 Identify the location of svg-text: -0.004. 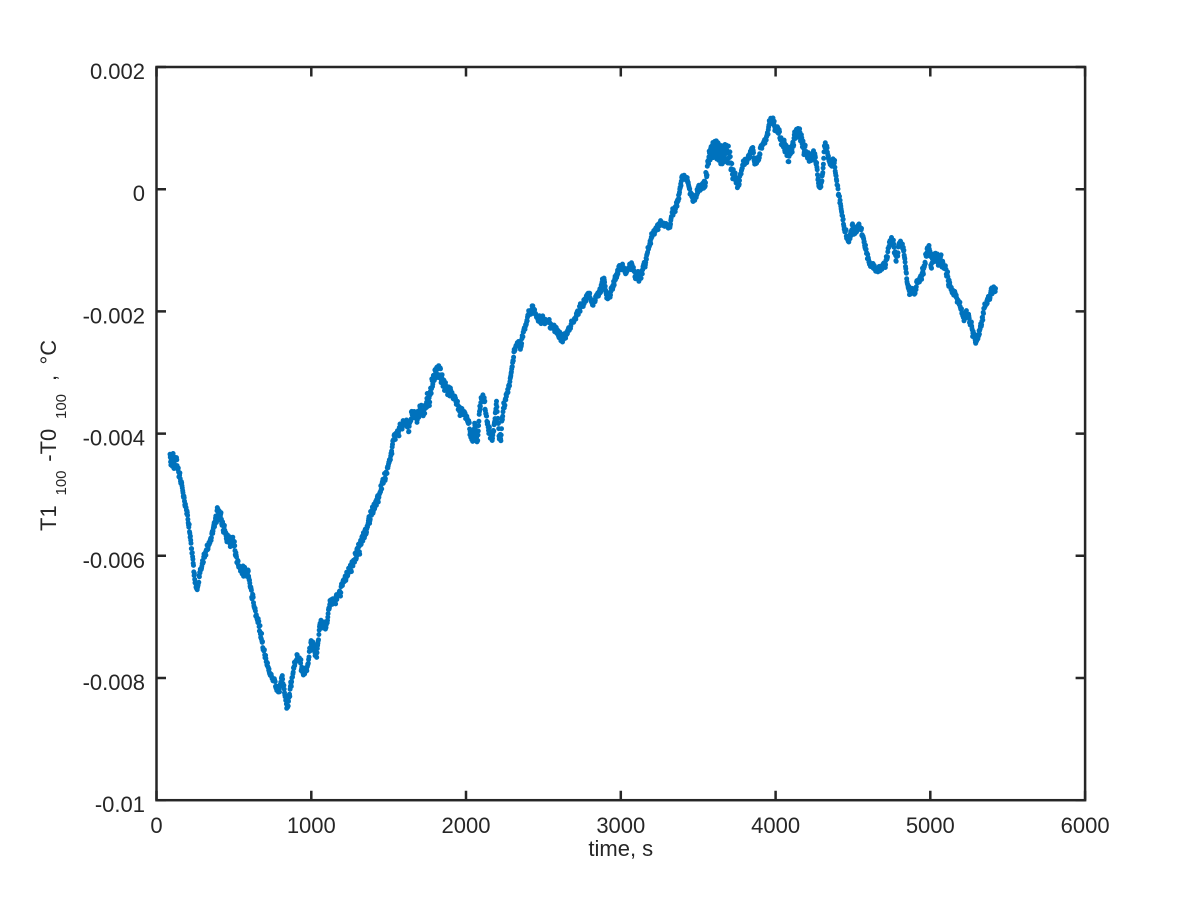
(114, 438).